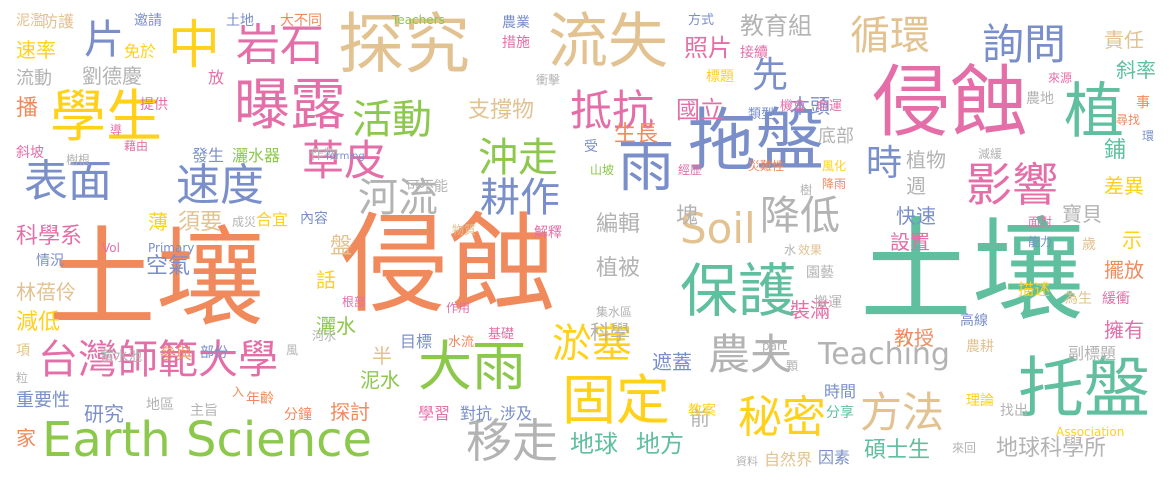 The image size is (1175, 482). What do you see at coordinates (548, 80) in the screenshot?
I see `word: 衝擊` at bounding box center [548, 80].